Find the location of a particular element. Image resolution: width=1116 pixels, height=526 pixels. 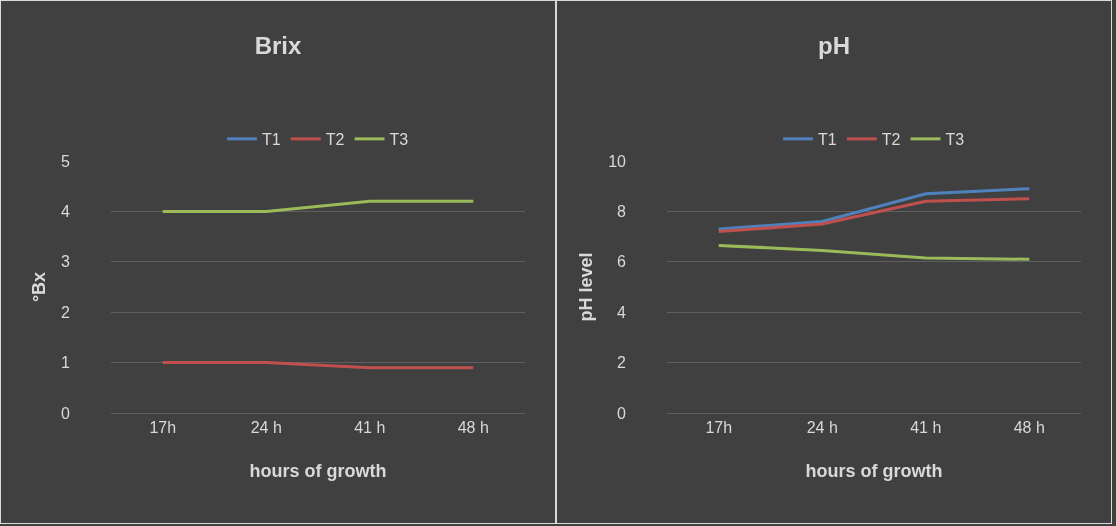

chart-title: Brix is located at coordinates (278, 46).